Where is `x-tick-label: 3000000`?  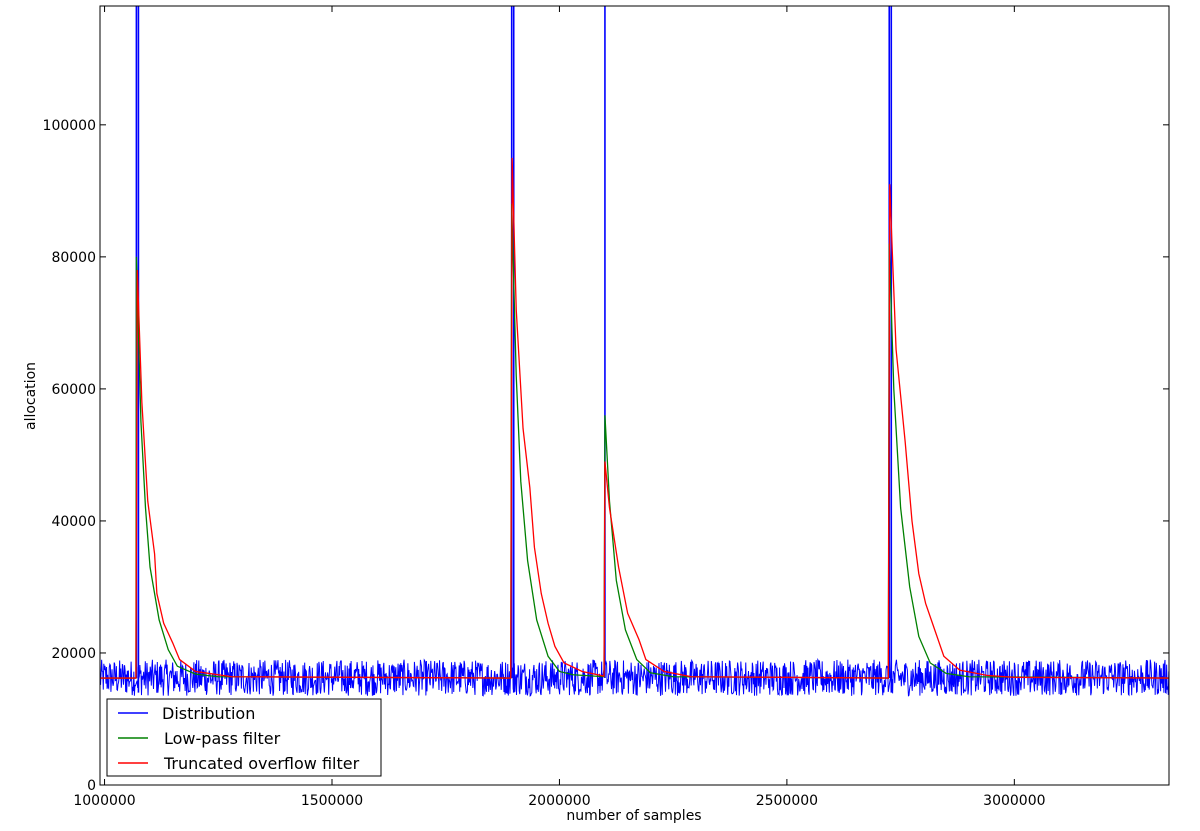
x-tick-label: 3000000 is located at coordinates (1014, 801).